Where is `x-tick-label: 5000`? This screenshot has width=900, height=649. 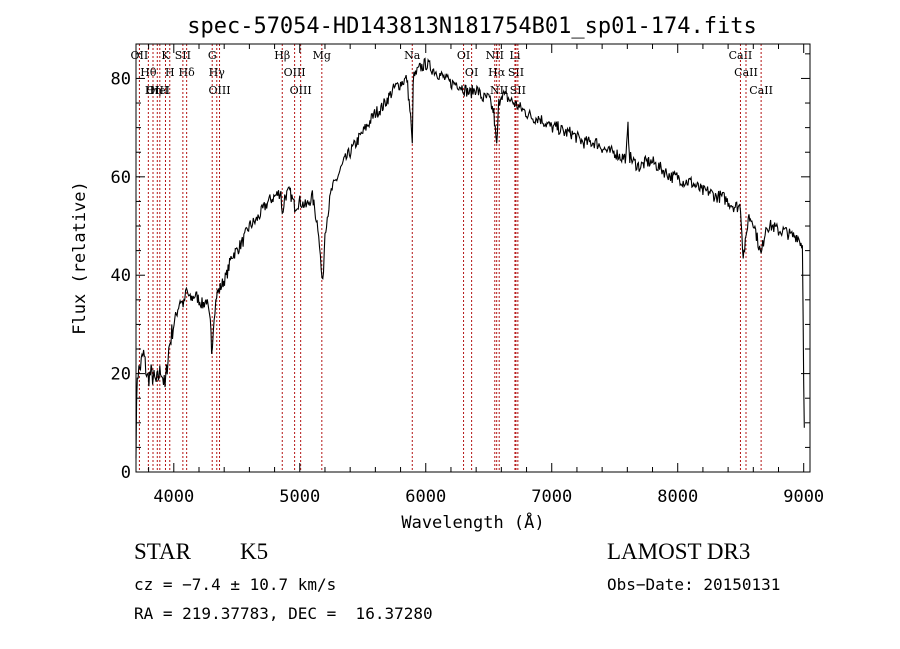
x-tick-label: 5000 is located at coordinates (299, 497).